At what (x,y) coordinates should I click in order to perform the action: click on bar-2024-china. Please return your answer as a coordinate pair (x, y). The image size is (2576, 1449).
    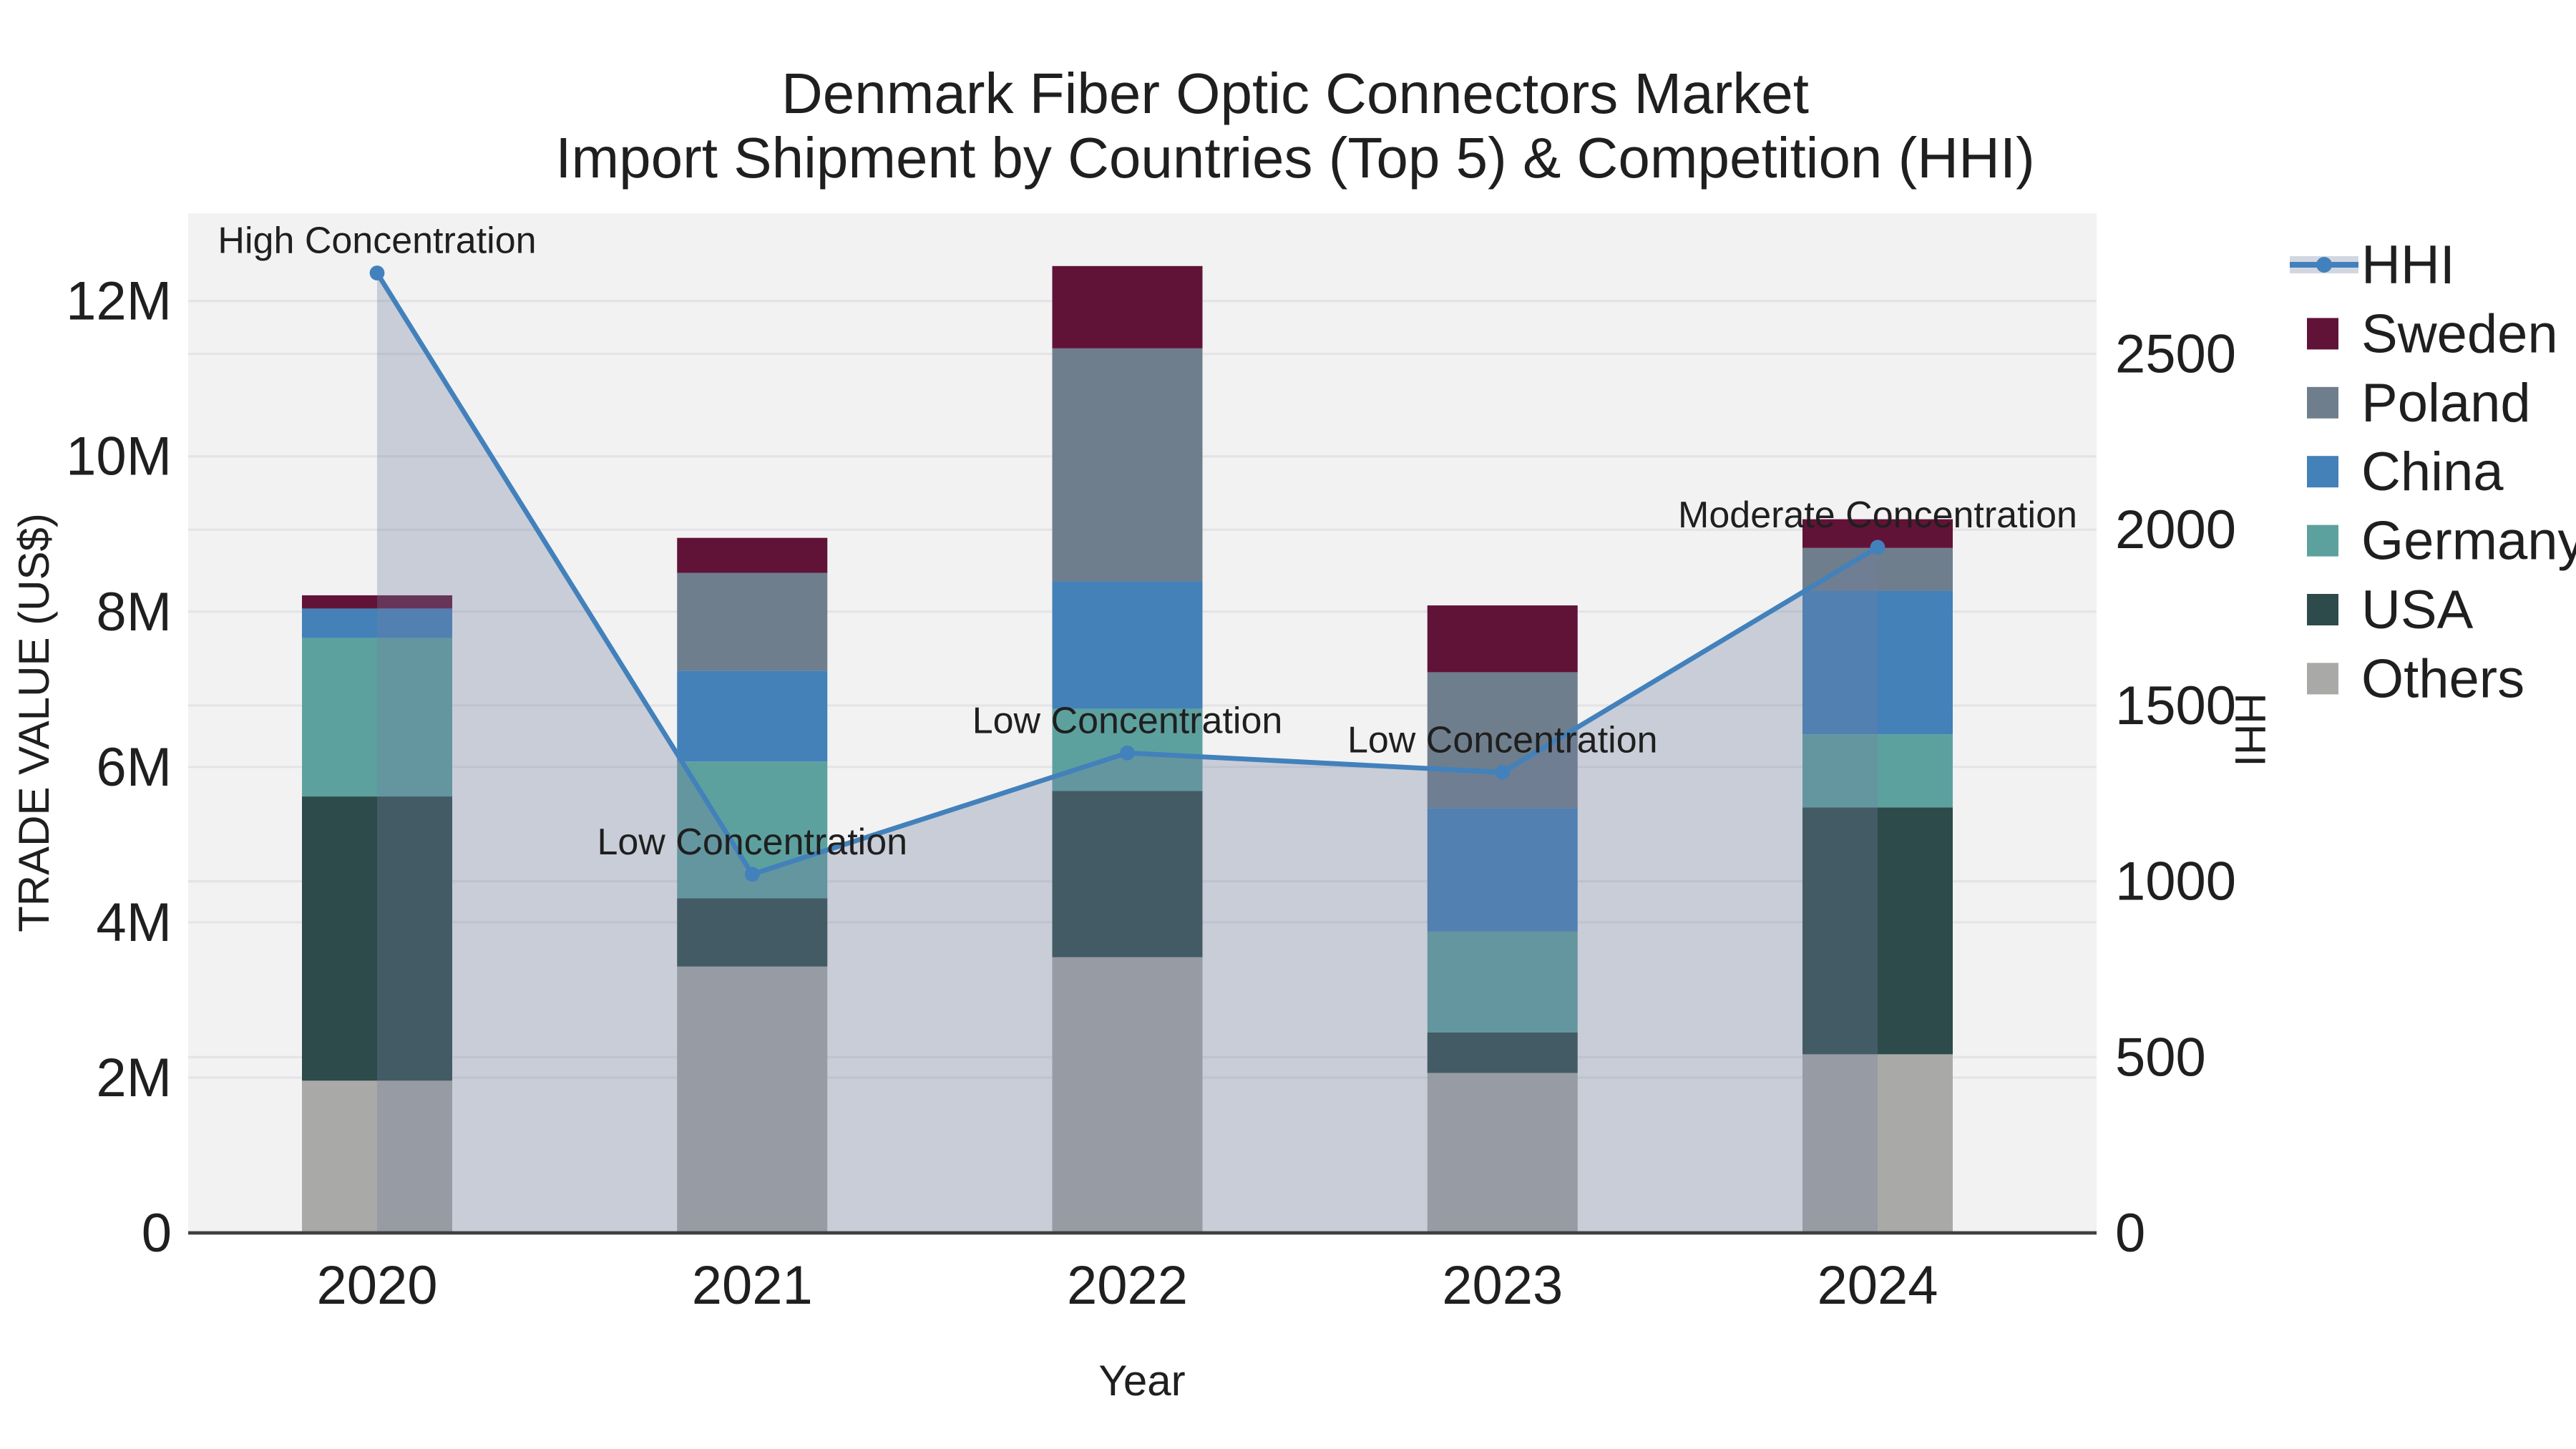
    Looking at the image, I should click on (1877, 662).